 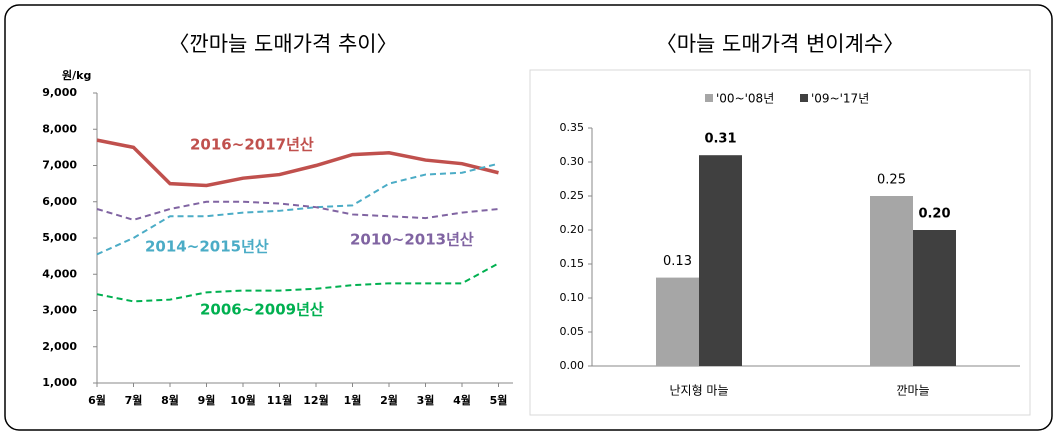 I want to click on x-tick-label: 11월, so click(x=279, y=400).